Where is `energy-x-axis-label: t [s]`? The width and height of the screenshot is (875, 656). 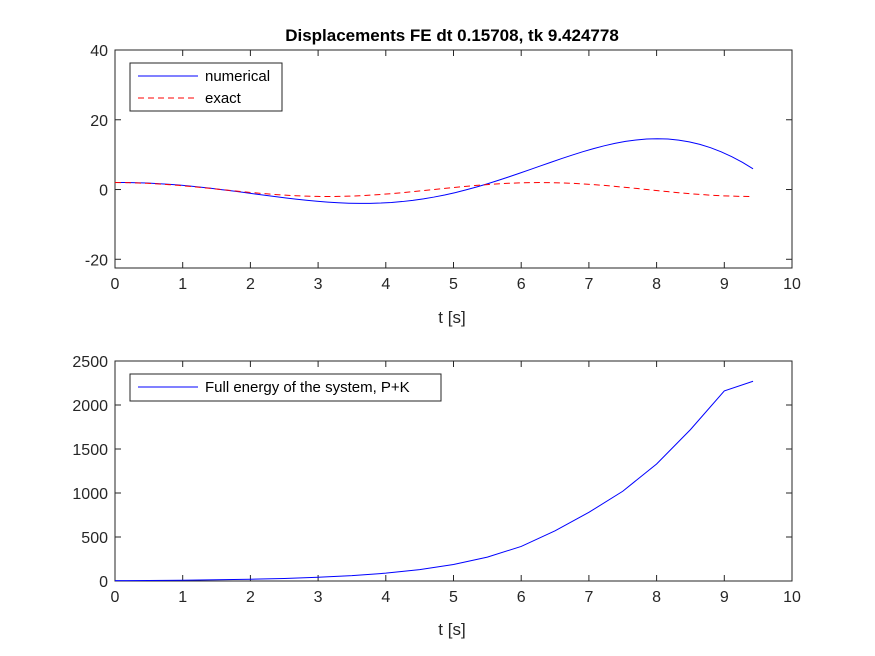
energy-x-axis-label: t [s] is located at coordinates (451, 629).